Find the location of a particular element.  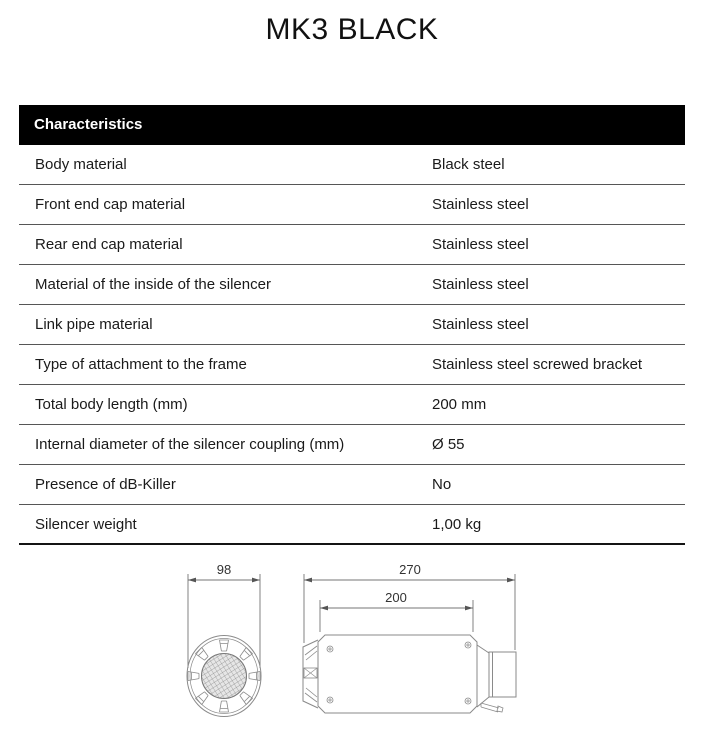

side-view: 270 200 is located at coordinates (409, 638).